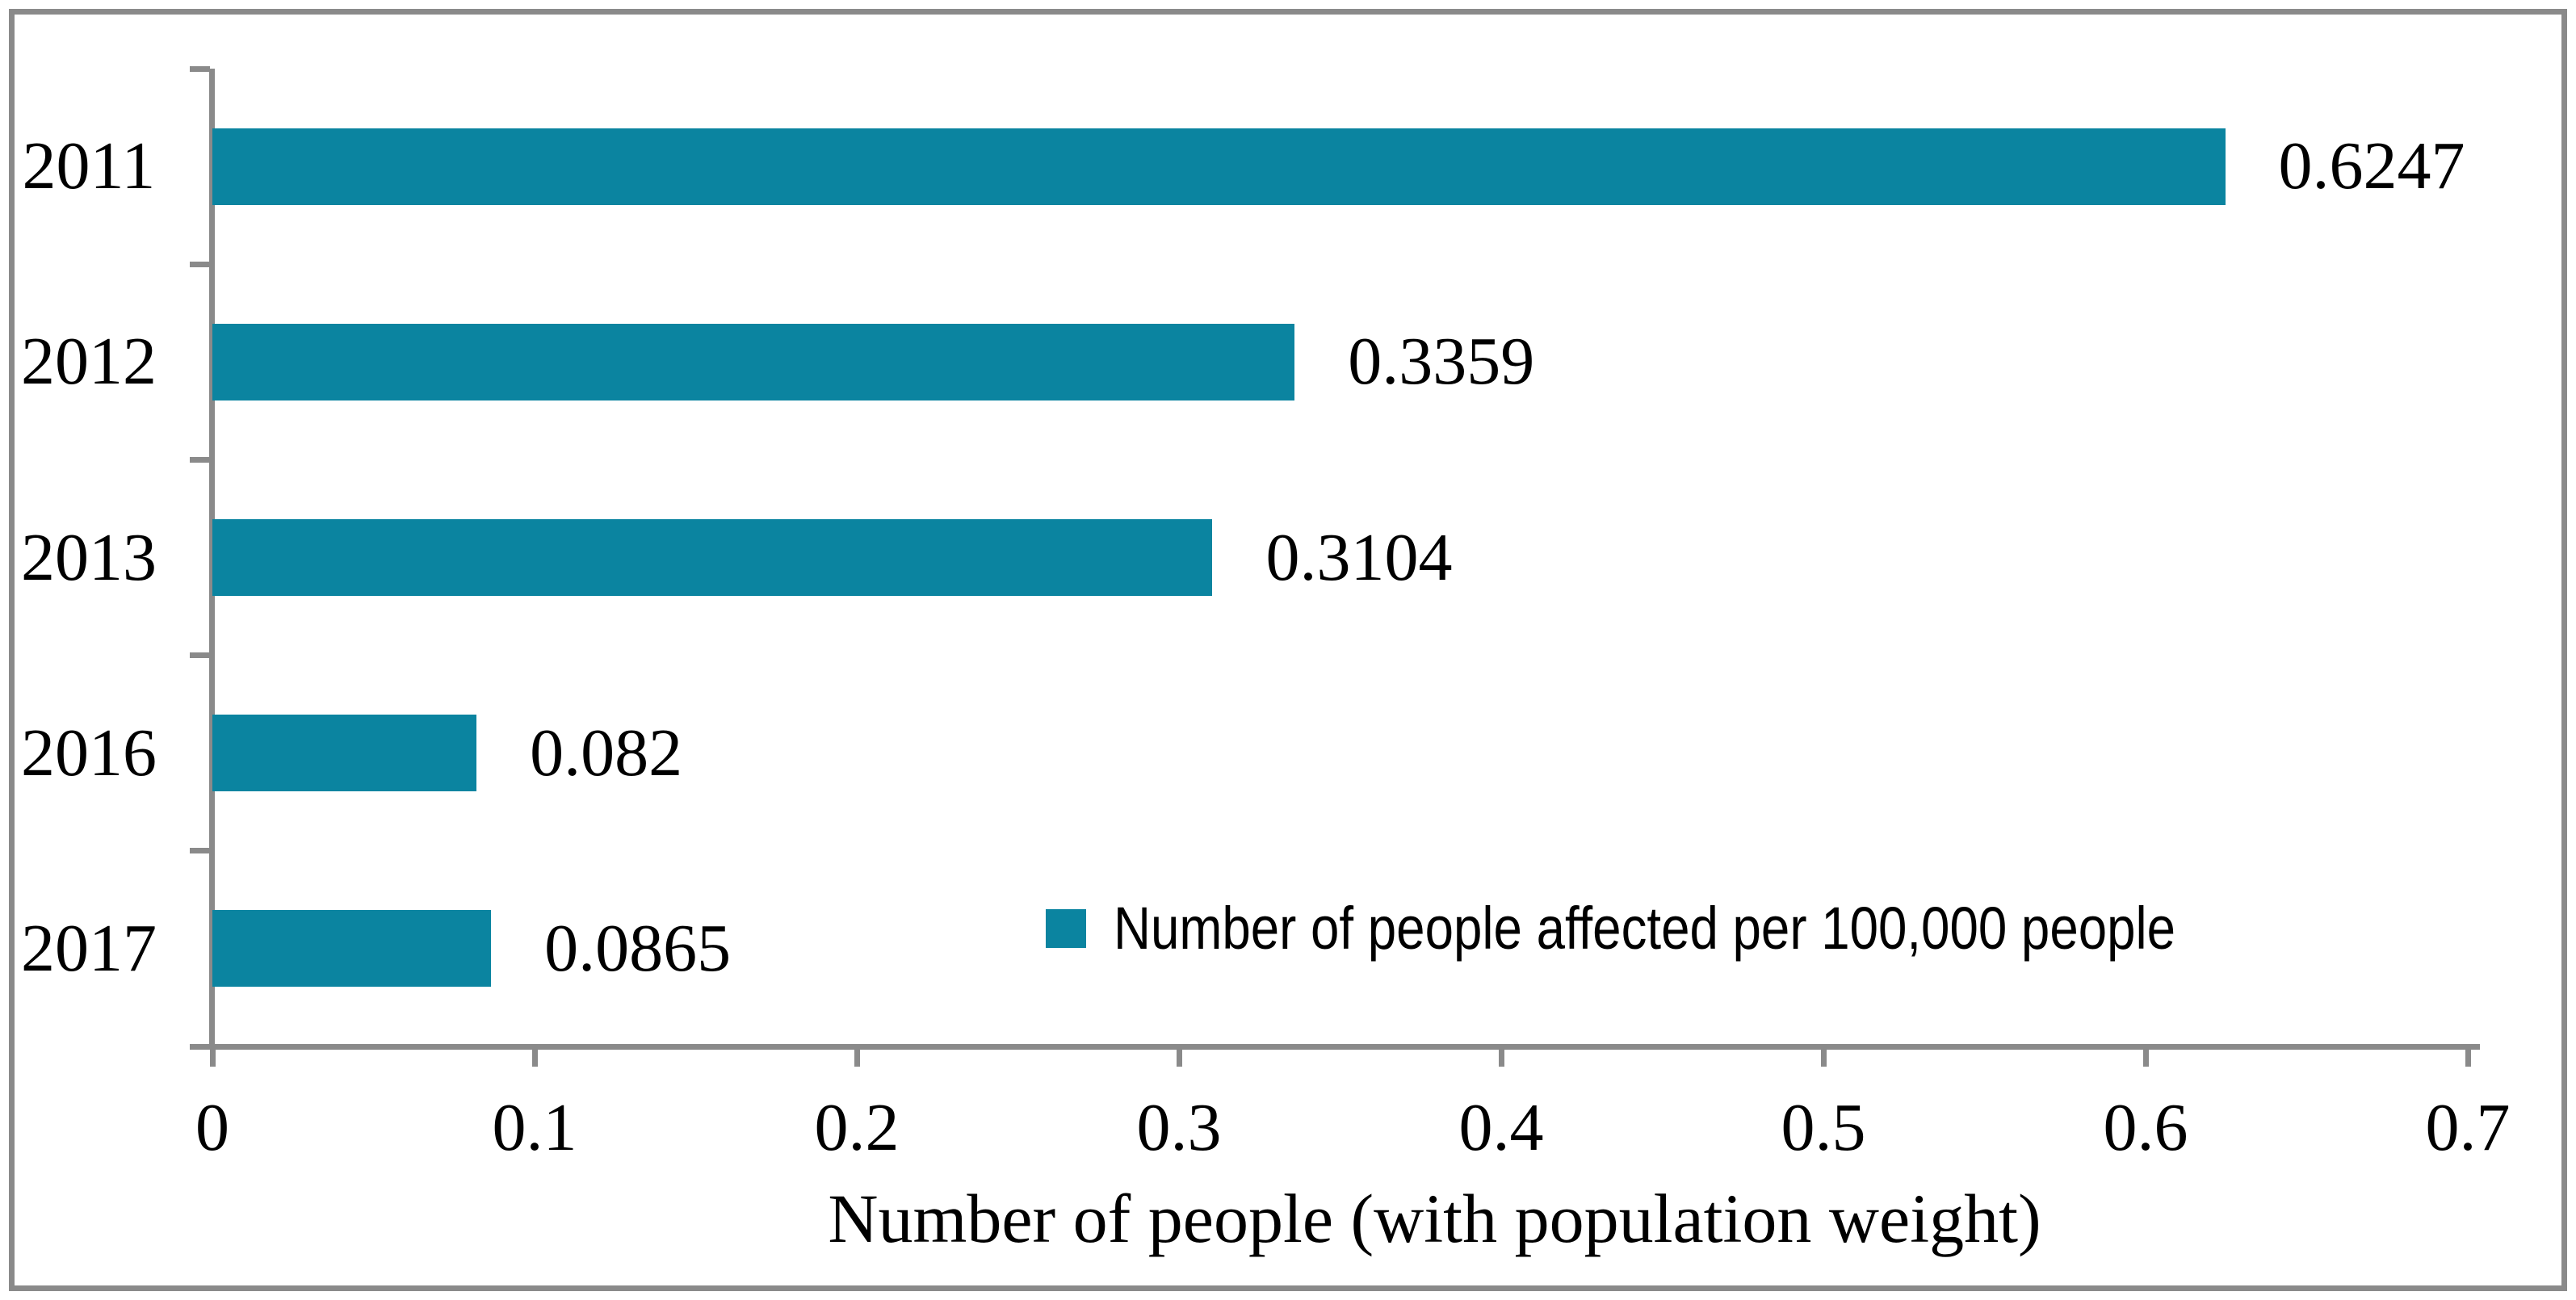  Describe the element at coordinates (1066, 929) in the screenshot. I see `legend-swatch` at that location.